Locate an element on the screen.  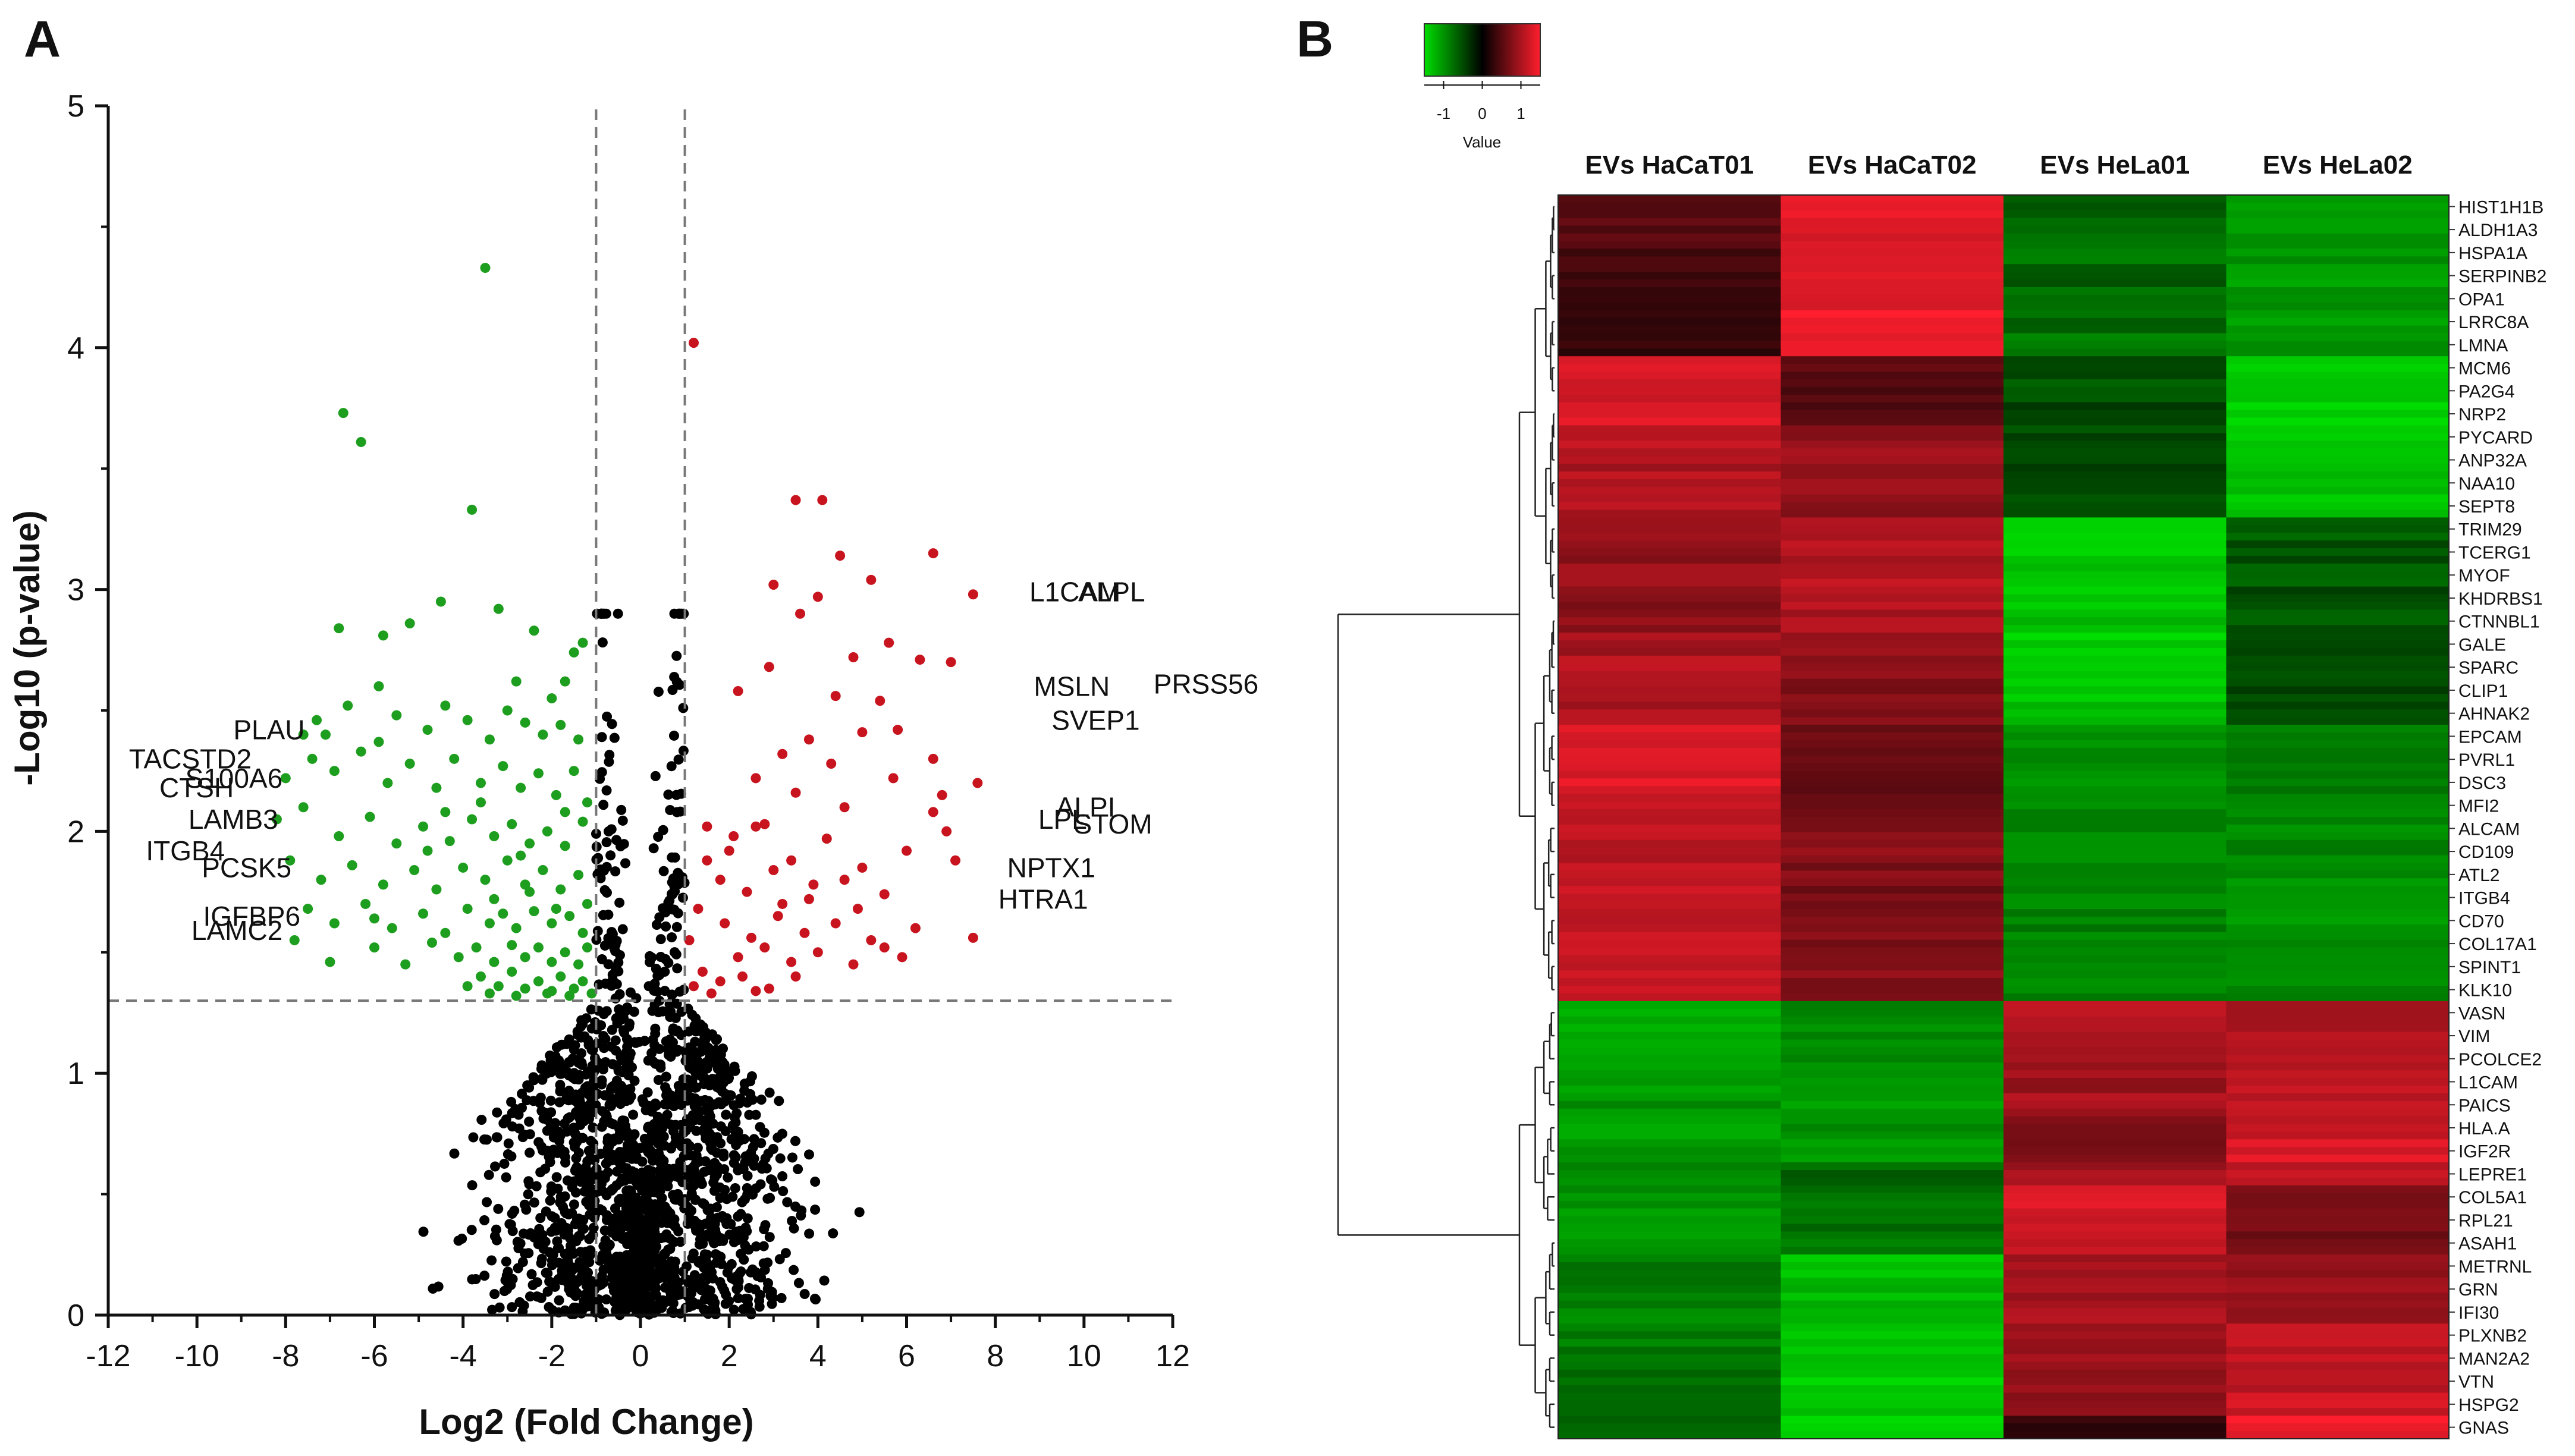
gene-label: NPTX1 is located at coordinates (1051, 868).